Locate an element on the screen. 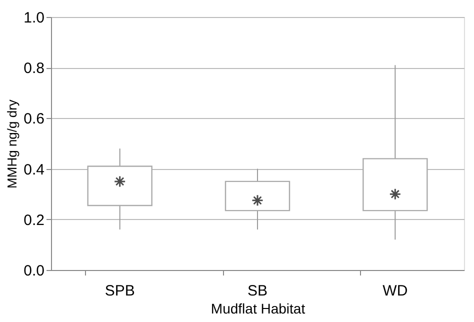 The width and height of the screenshot is (474, 322). y-tick-label: 0.6 is located at coordinates (34, 119).